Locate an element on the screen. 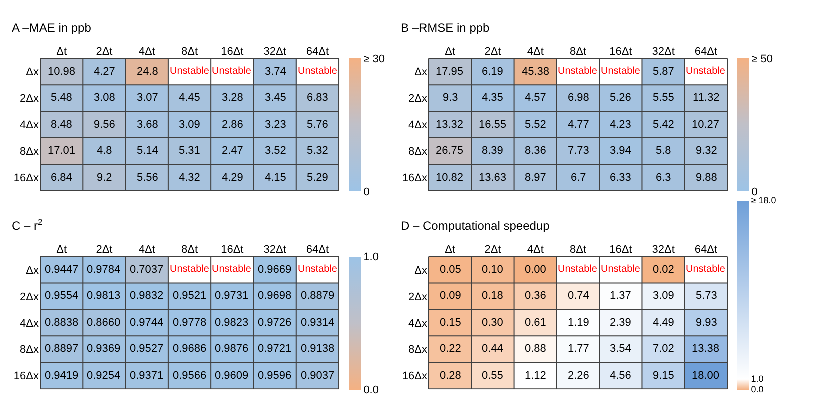 This screenshot has width=830, height=415. data-label: 4.57 is located at coordinates (535, 98).